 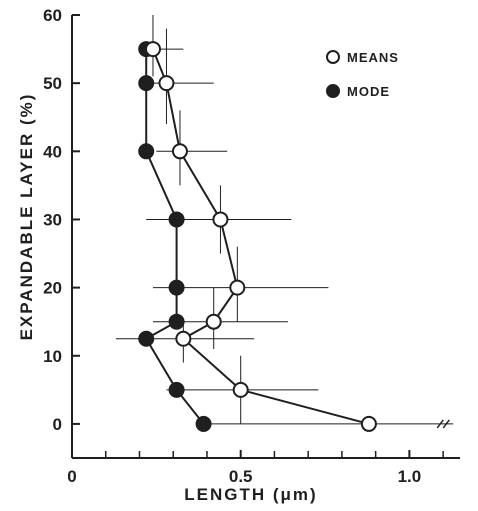 What do you see at coordinates (362, 74) in the screenshot?
I see `legend: MEANS MODE` at bounding box center [362, 74].